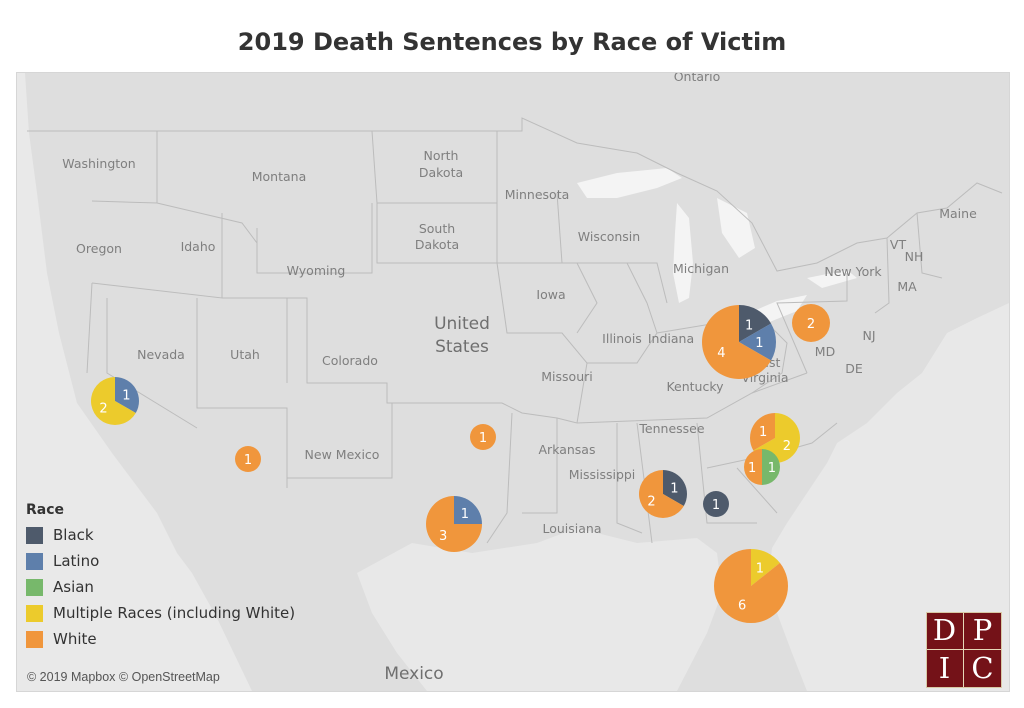 This screenshot has width=1024, height=708. I want to click on legend-item-asian: Asian, so click(160, 587).